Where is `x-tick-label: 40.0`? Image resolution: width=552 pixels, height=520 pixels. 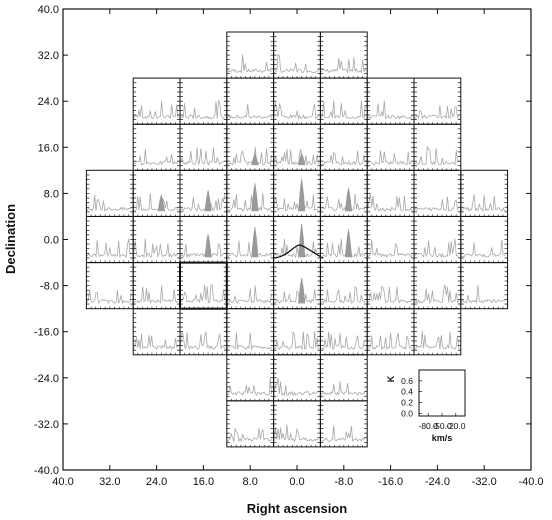
x-tick-label: 40.0 is located at coordinates (62, 482).